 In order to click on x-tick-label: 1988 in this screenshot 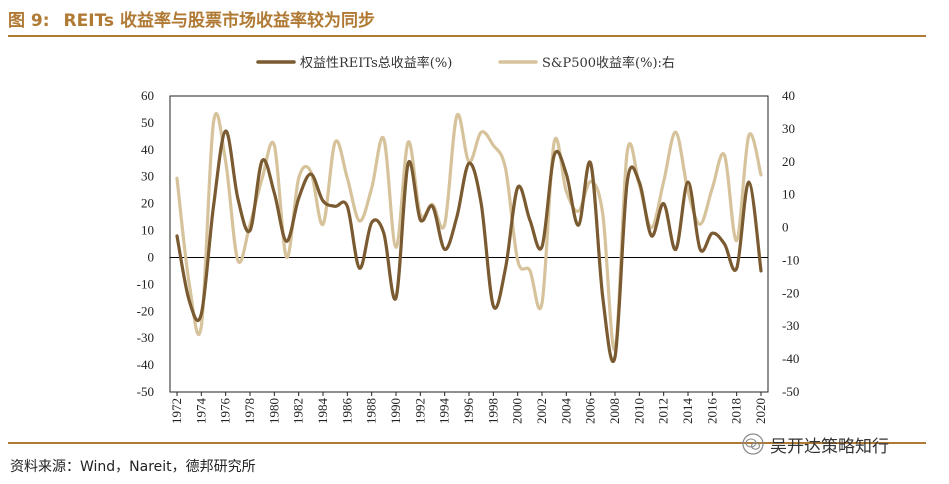, I will do `click(371, 411)`.